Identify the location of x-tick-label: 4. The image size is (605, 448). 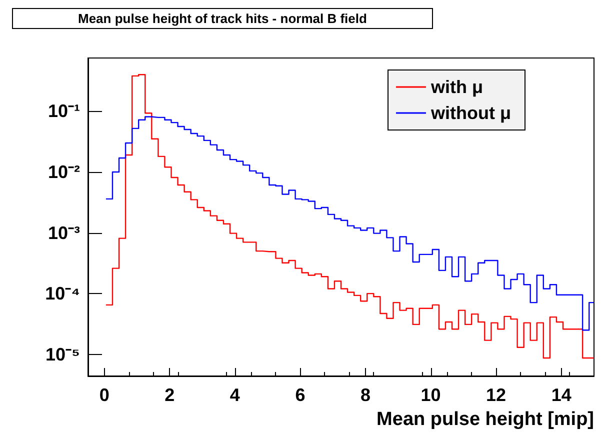
(235, 395).